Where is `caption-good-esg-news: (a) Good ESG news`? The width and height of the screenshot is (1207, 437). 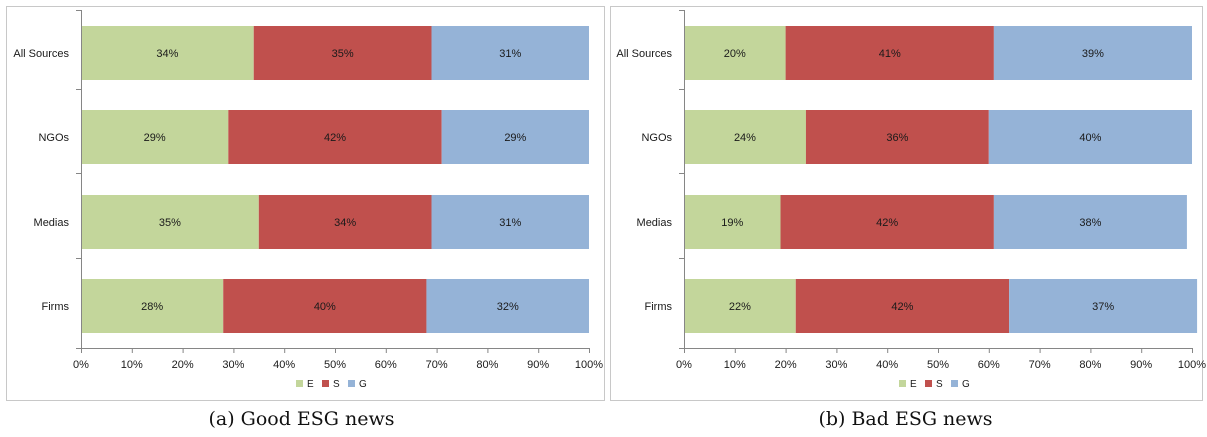
caption-good-esg-news: (a) Good ESG news is located at coordinates (301, 419).